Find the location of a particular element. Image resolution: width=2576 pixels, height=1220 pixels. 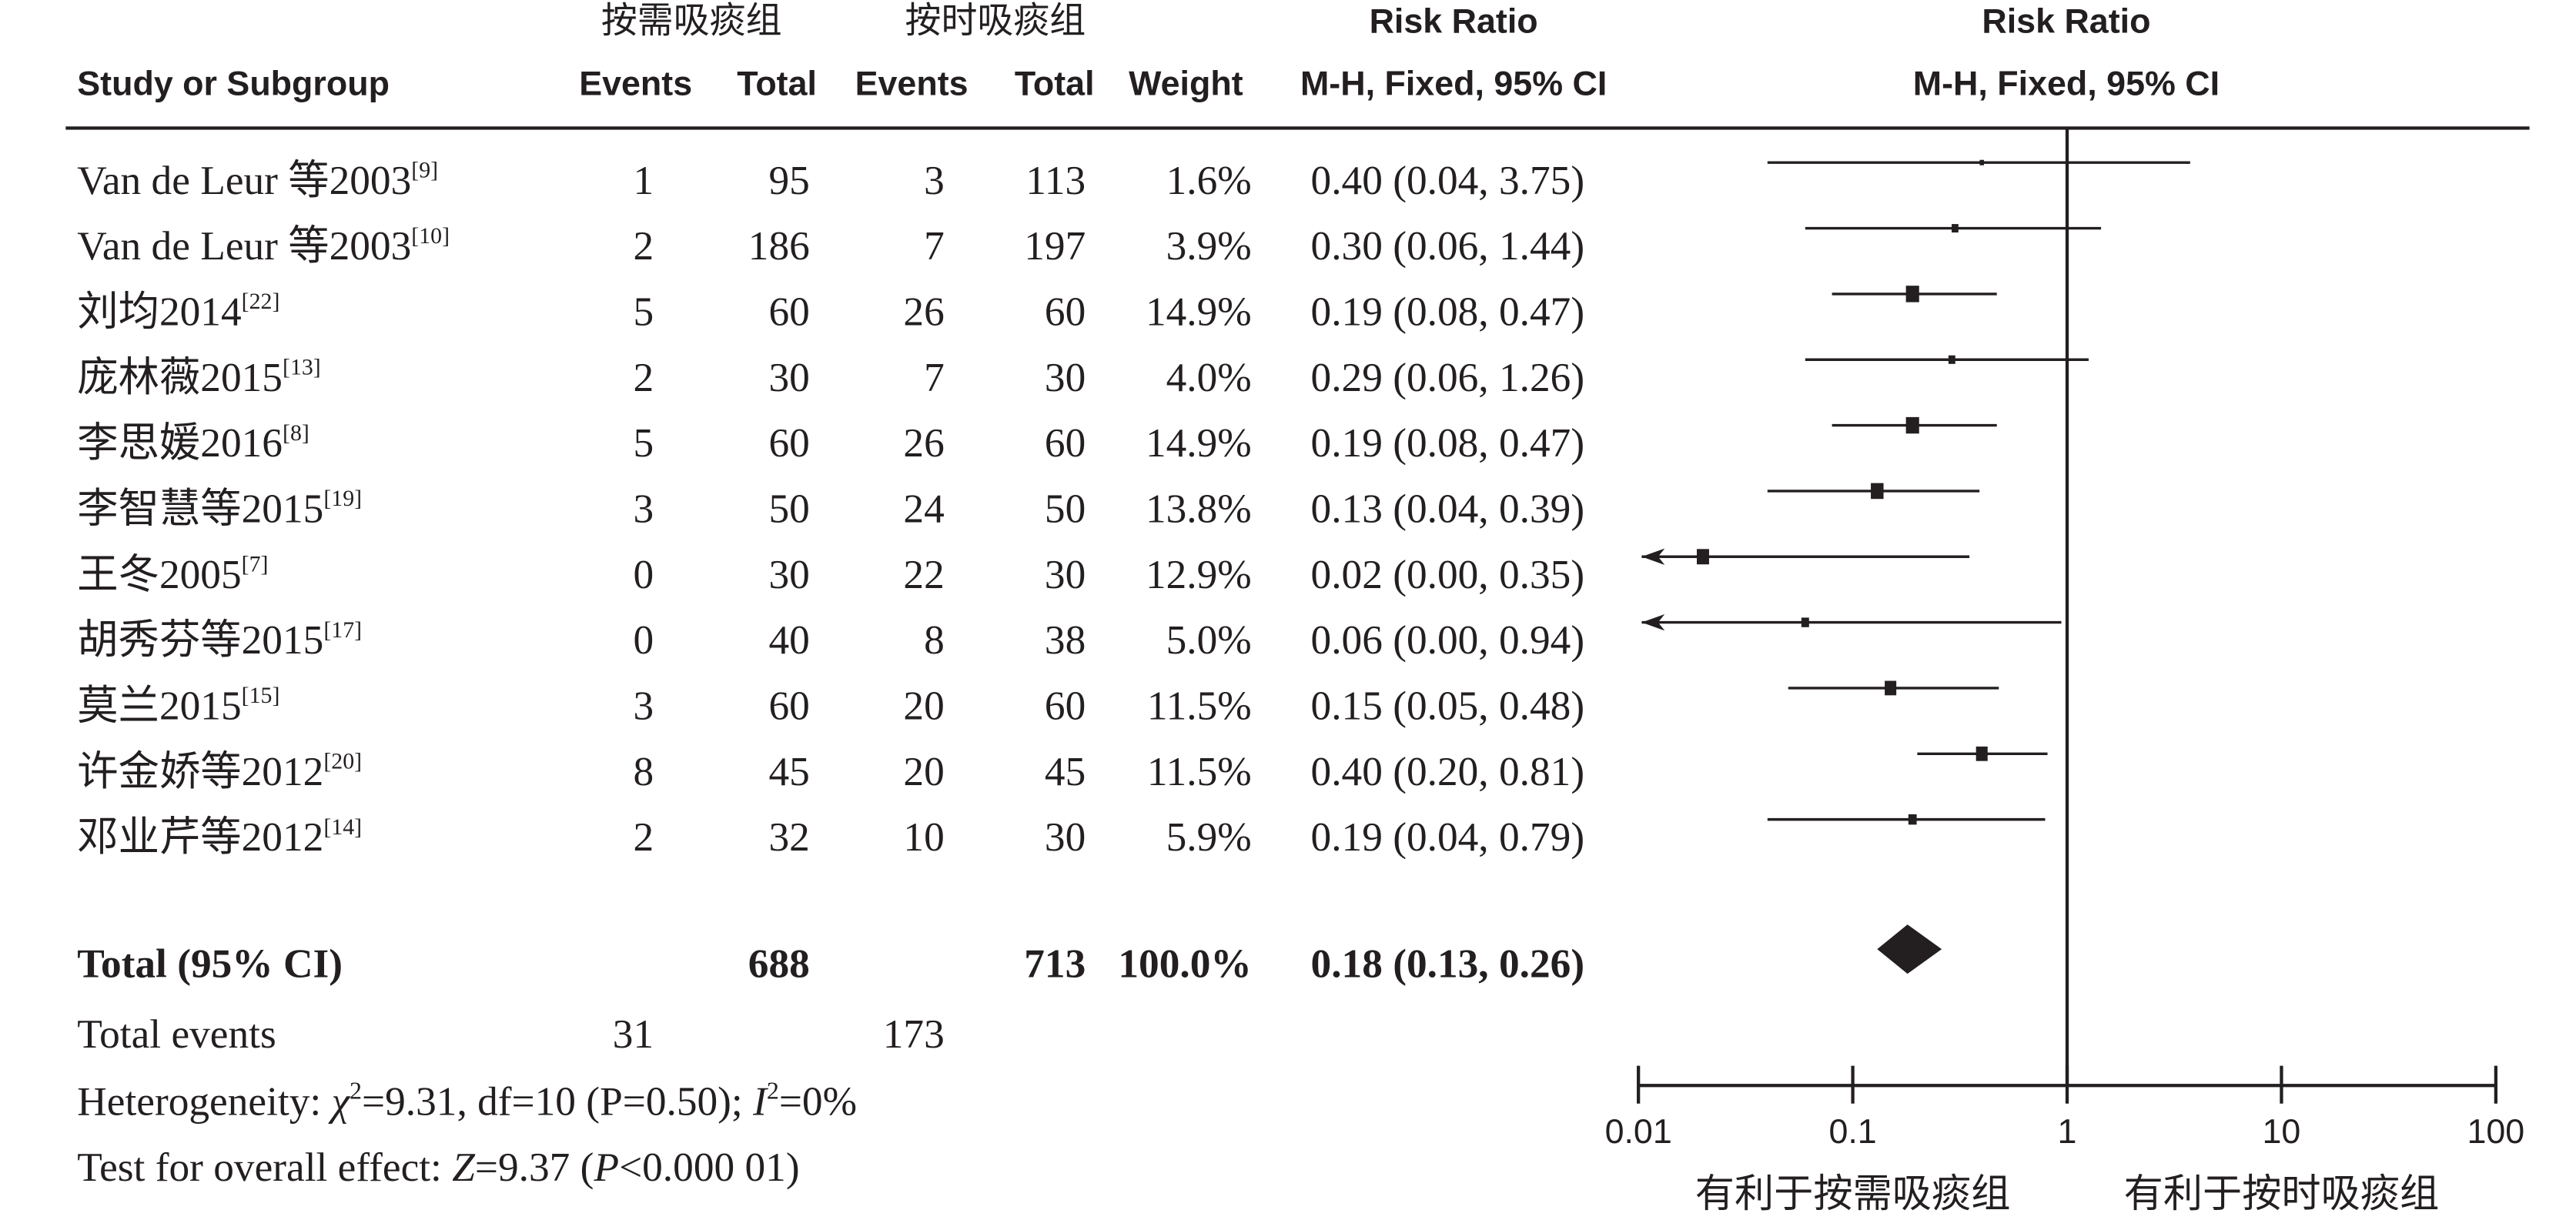

italic-symbol: P is located at coordinates (607, 1168).